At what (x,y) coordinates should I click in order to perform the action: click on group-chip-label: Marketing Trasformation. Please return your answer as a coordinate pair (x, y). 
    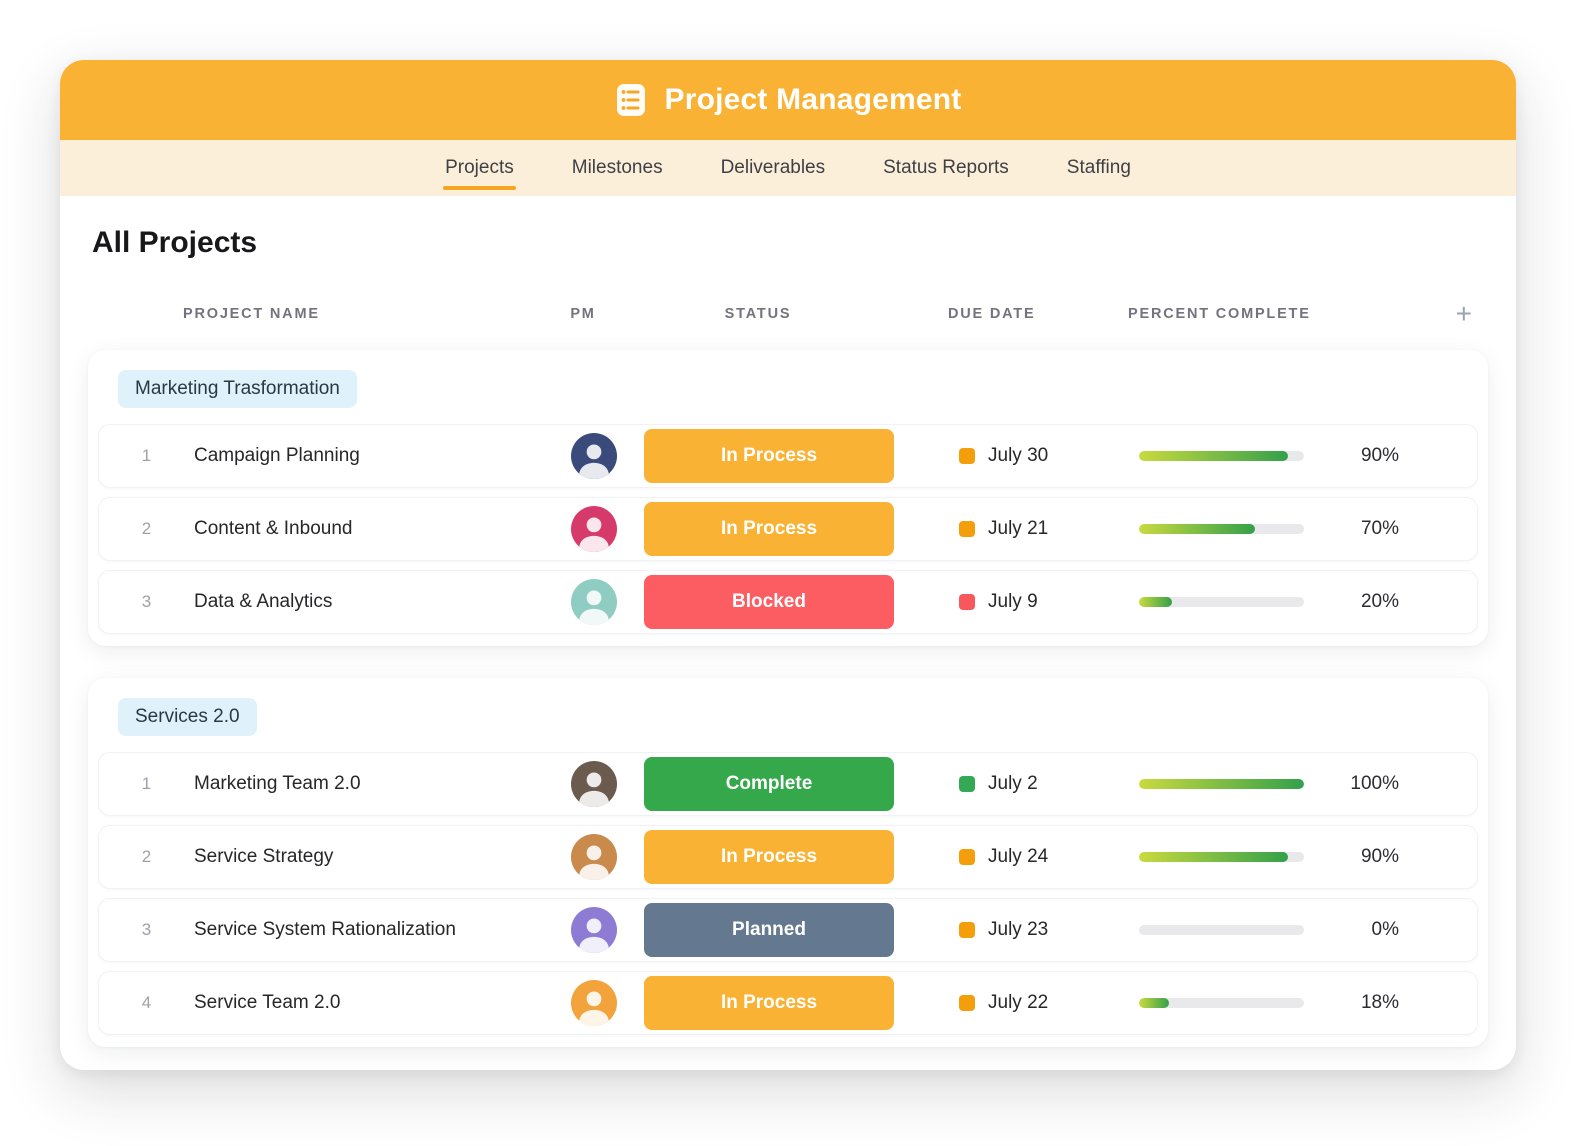
    Looking at the image, I should click on (237, 389).